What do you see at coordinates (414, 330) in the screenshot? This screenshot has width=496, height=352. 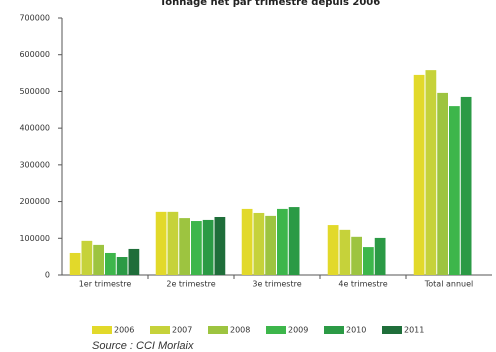 I see `legend-label: 2011` at bounding box center [414, 330].